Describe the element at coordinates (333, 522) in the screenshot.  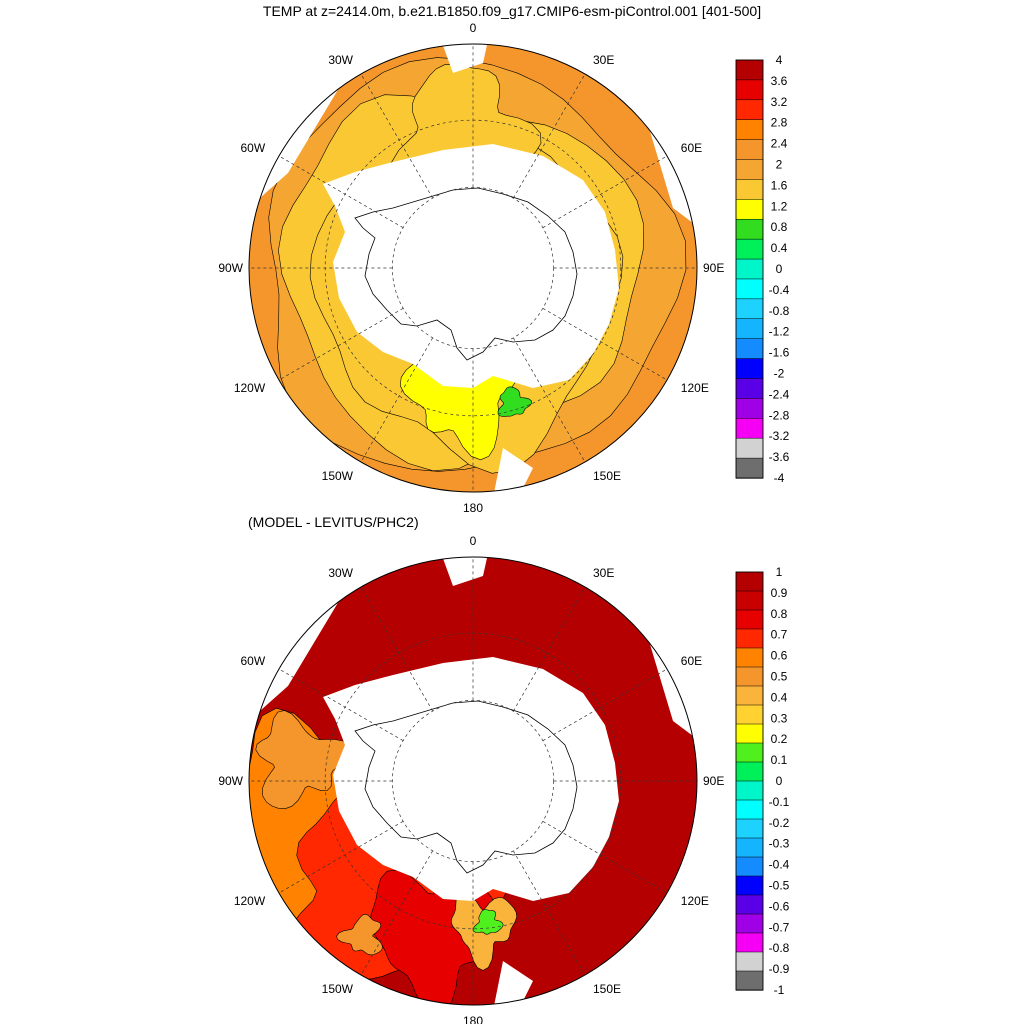
I see `difference-panel-title: (MODEL - LEVITUS/PHC2)` at that location.